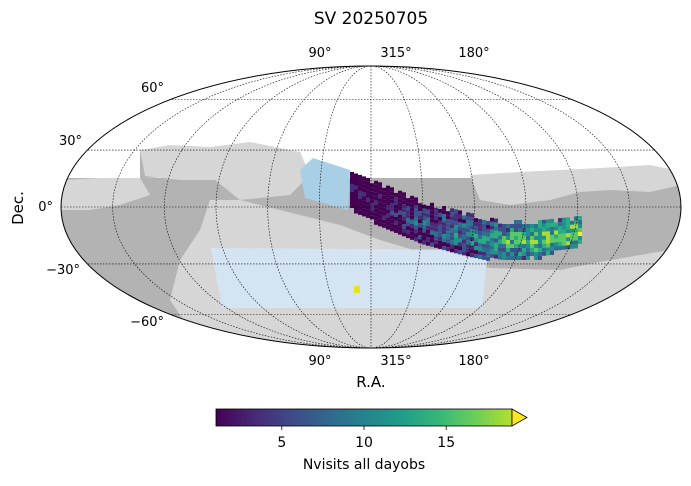 The height and width of the screenshot is (486, 691). Describe the element at coordinates (395, 53) in the screenshot. I see `ra-tick-label: 315°` at that location.